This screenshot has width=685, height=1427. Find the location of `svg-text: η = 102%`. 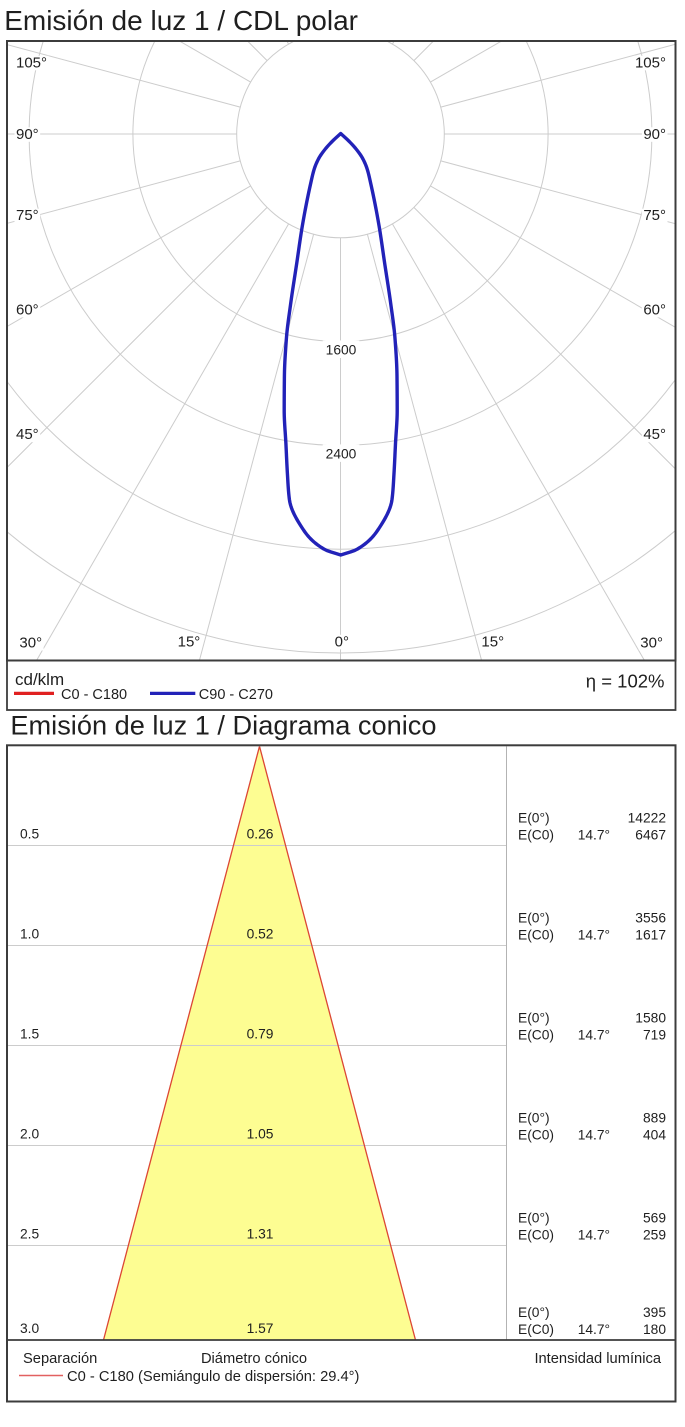

svg-text: η = 102% is located at coordinates (625, 681).